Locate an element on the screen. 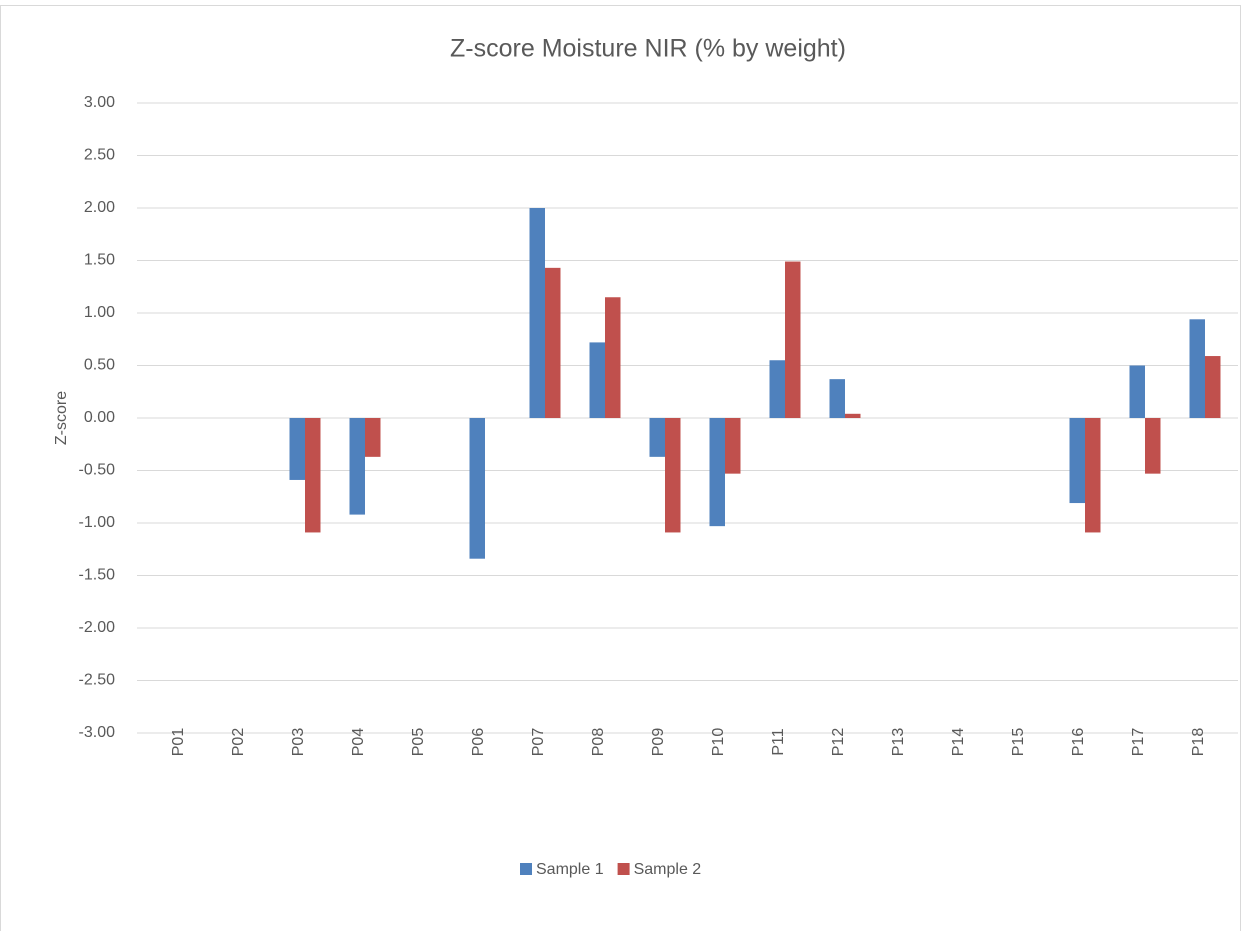 The image size is (1252, 931). x-tick-label: P06 is located at coordinates (478, 742).